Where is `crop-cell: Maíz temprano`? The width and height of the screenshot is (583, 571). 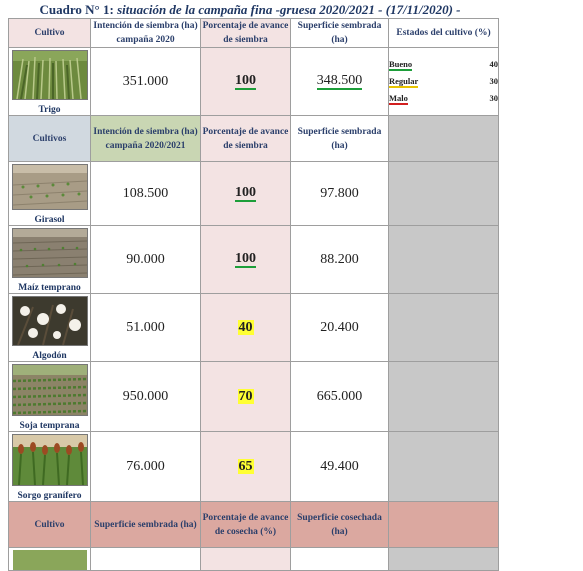
crop-cell: Maíz temprano is located at coordinates (49, 259).